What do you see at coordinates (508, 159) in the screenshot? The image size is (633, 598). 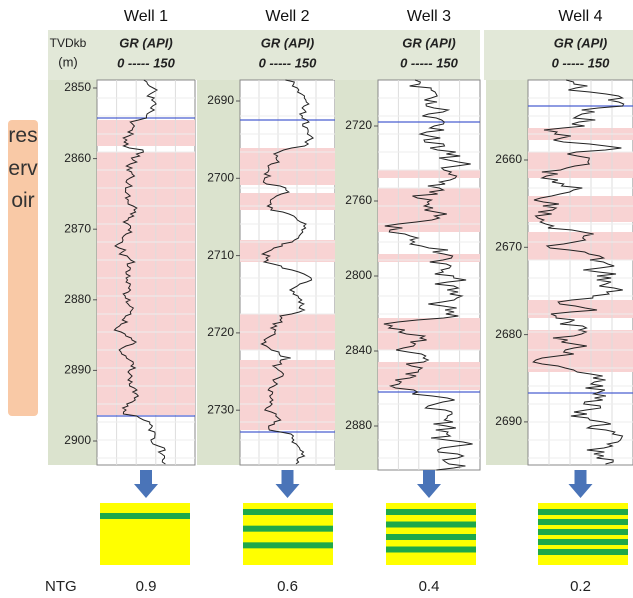 I see `depth-tick-label: 2660` at bounding box center [508, 159].